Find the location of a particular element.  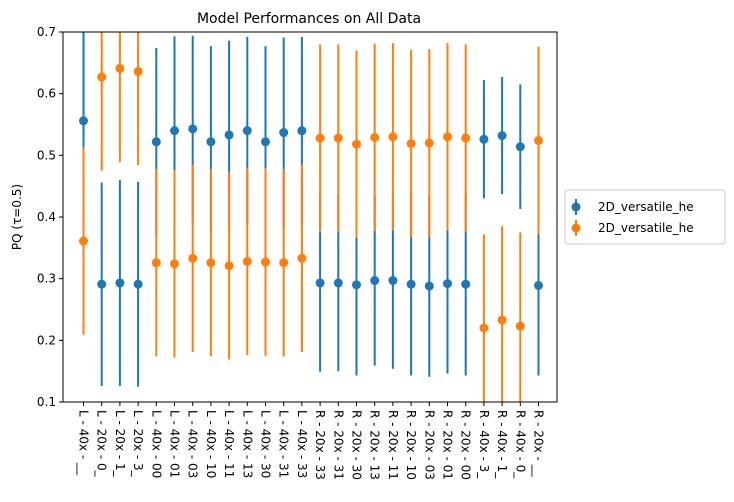

y-axis-label: PQ (τ=0.5) is located at coordinates (17, 217).